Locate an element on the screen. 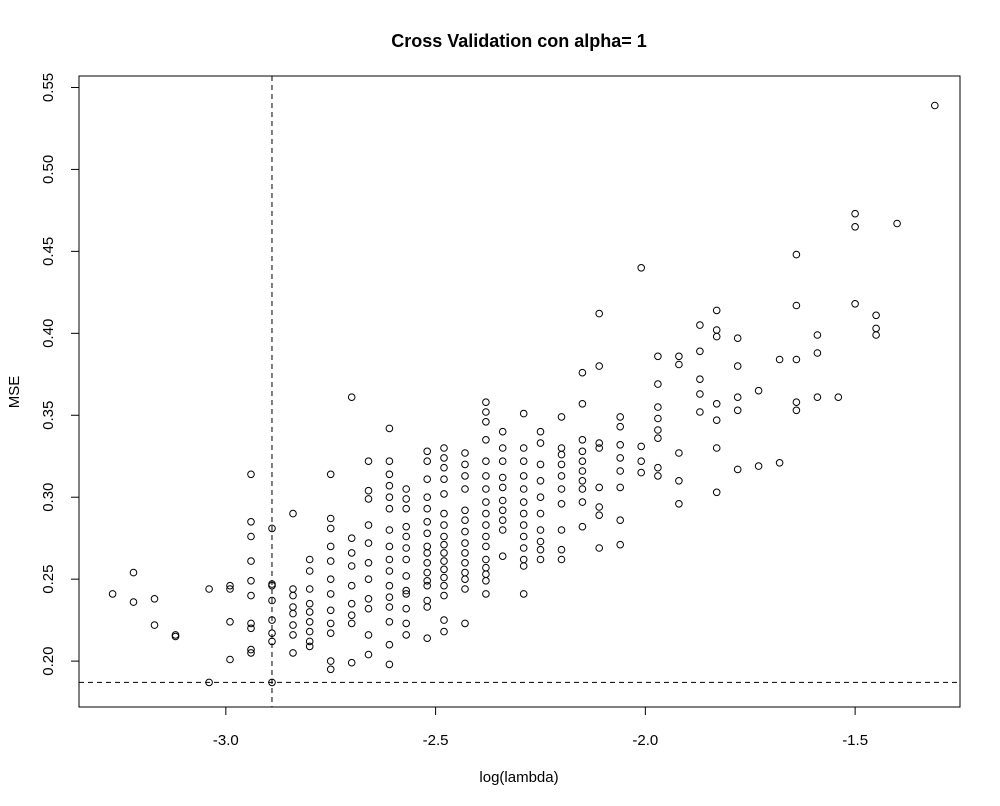  x-tick-label: -3.0 is located at coordinates (226, 740).